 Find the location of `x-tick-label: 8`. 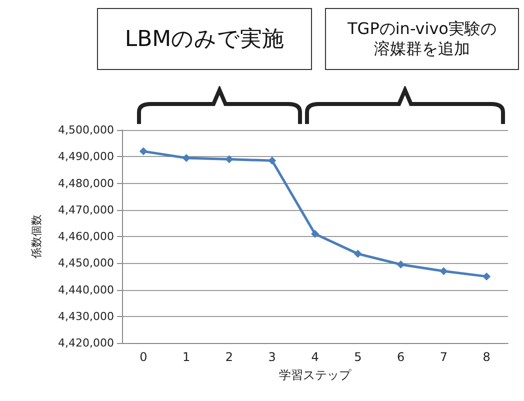

x-tick-label: 8 is located at coordinates (486, 357).